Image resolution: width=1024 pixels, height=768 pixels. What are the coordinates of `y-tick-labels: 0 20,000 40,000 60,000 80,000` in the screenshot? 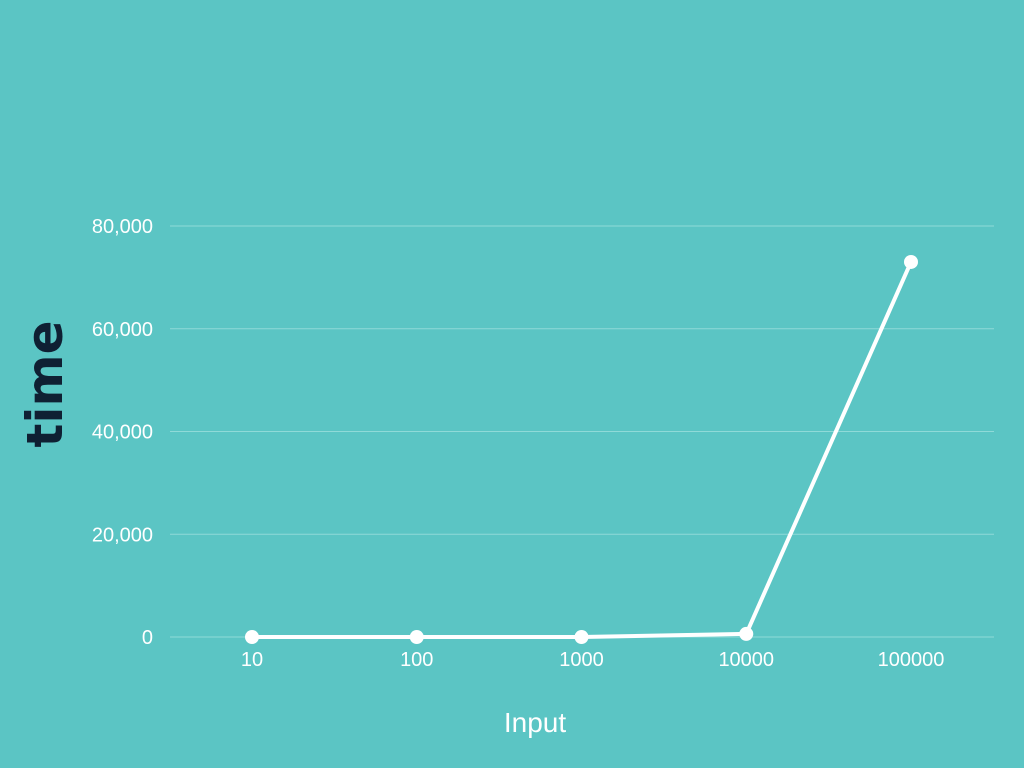 It's located at (122, 432).